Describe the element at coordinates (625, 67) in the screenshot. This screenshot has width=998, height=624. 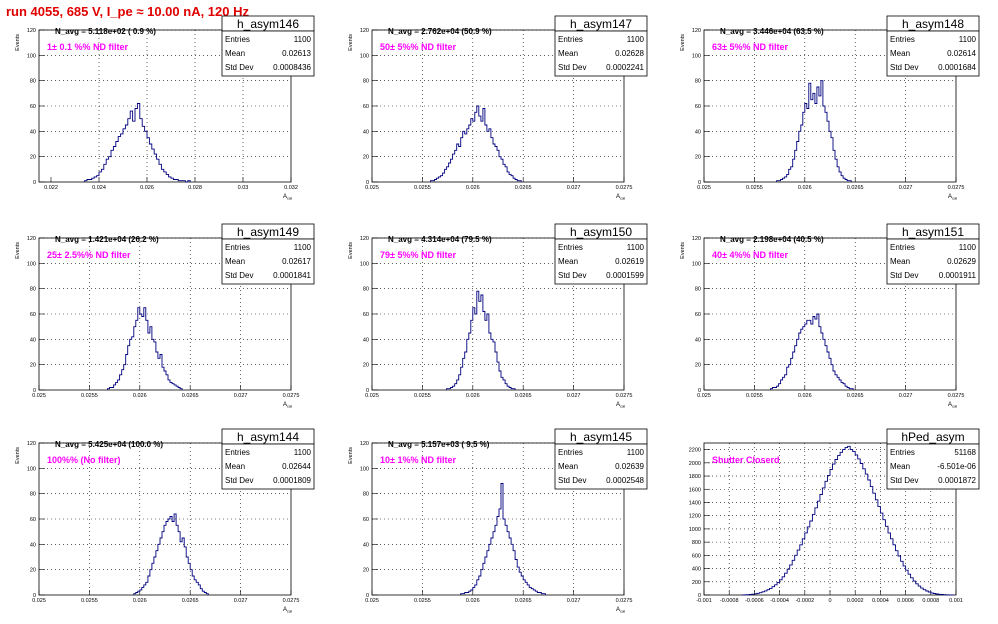
I see `stats-value-std-dev: 0.0002241` at that location.